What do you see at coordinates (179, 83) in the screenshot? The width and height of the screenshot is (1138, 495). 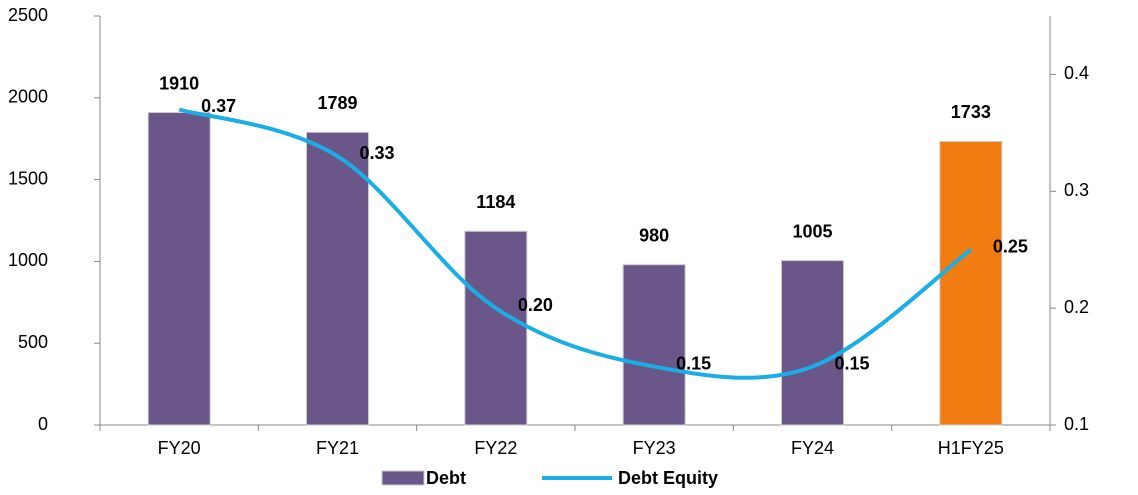 I see `data-label: 1910` at bounding box center [179, 83].